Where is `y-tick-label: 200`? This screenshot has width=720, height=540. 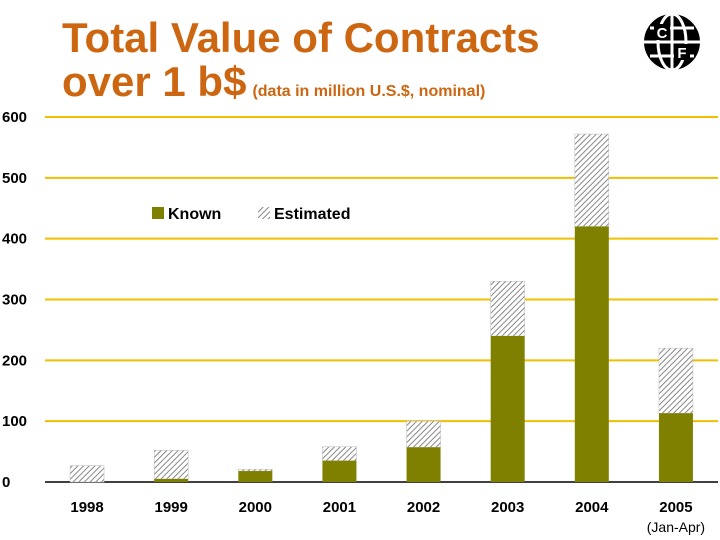 y-tick-label: 200 is located at coordinates (14, 360).